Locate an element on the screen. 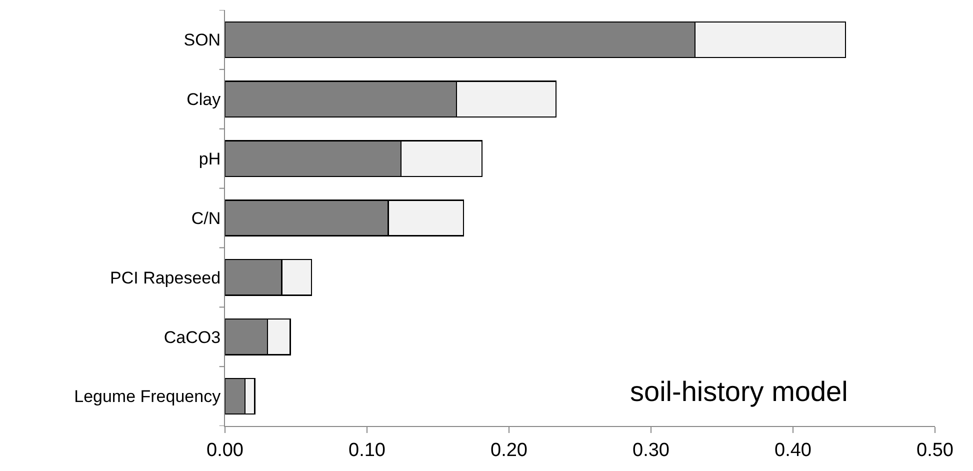 The image size is (973, 471). x-tick-label: 0.10 is located at coordinates (367, 450).